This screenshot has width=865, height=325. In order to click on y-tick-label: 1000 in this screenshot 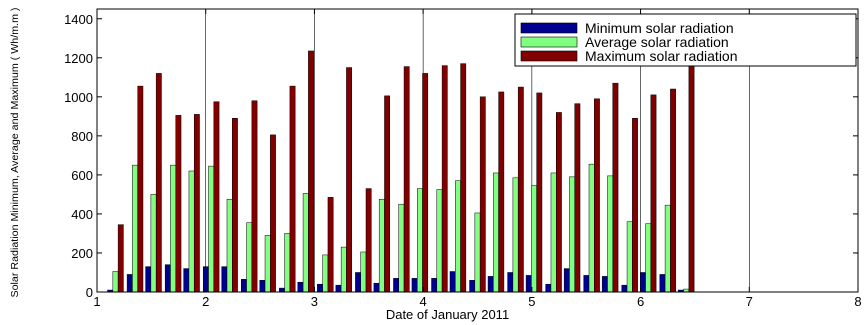, I will do `click(78, 97)`.